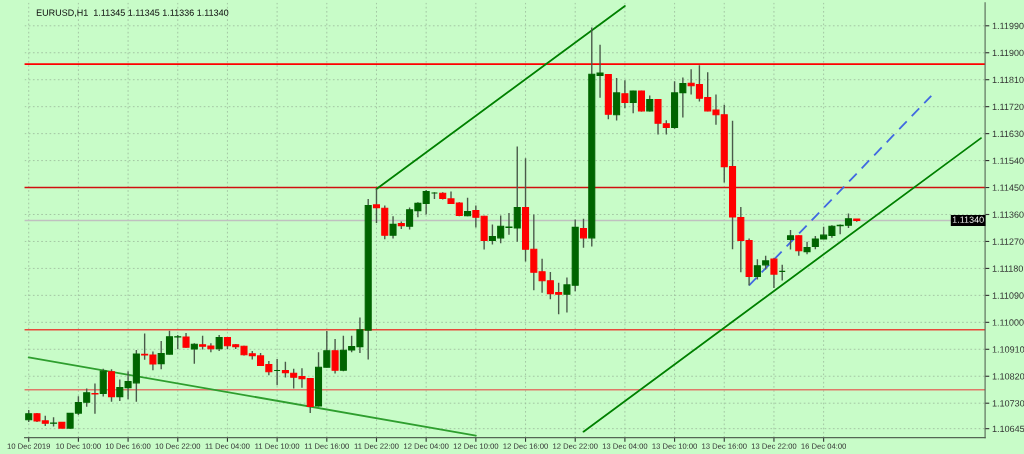 This screenshot has width=1024, height=454. What do you see at coordinates (968, 219) in the screenshot?
I see `ref-line-label: 1.11340` at bounding box center [968, 219].